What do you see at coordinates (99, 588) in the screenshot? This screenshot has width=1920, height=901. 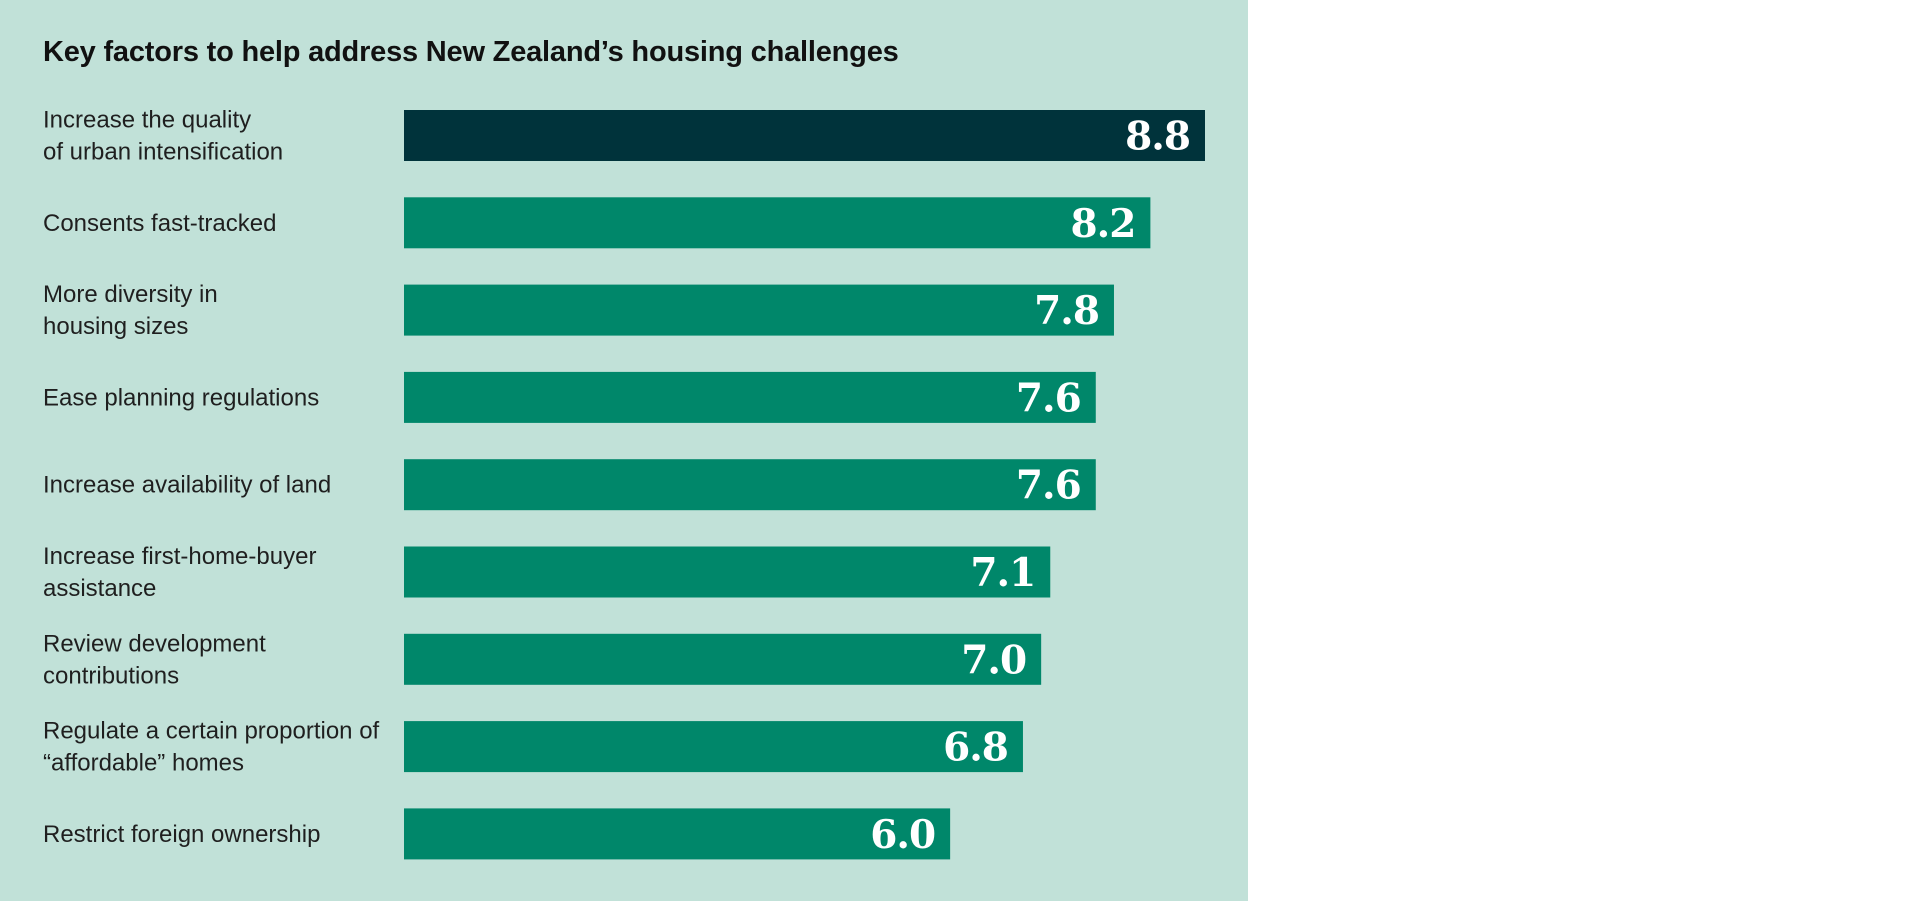 I see `category-label: assistance` at bounding box center [99, 588].